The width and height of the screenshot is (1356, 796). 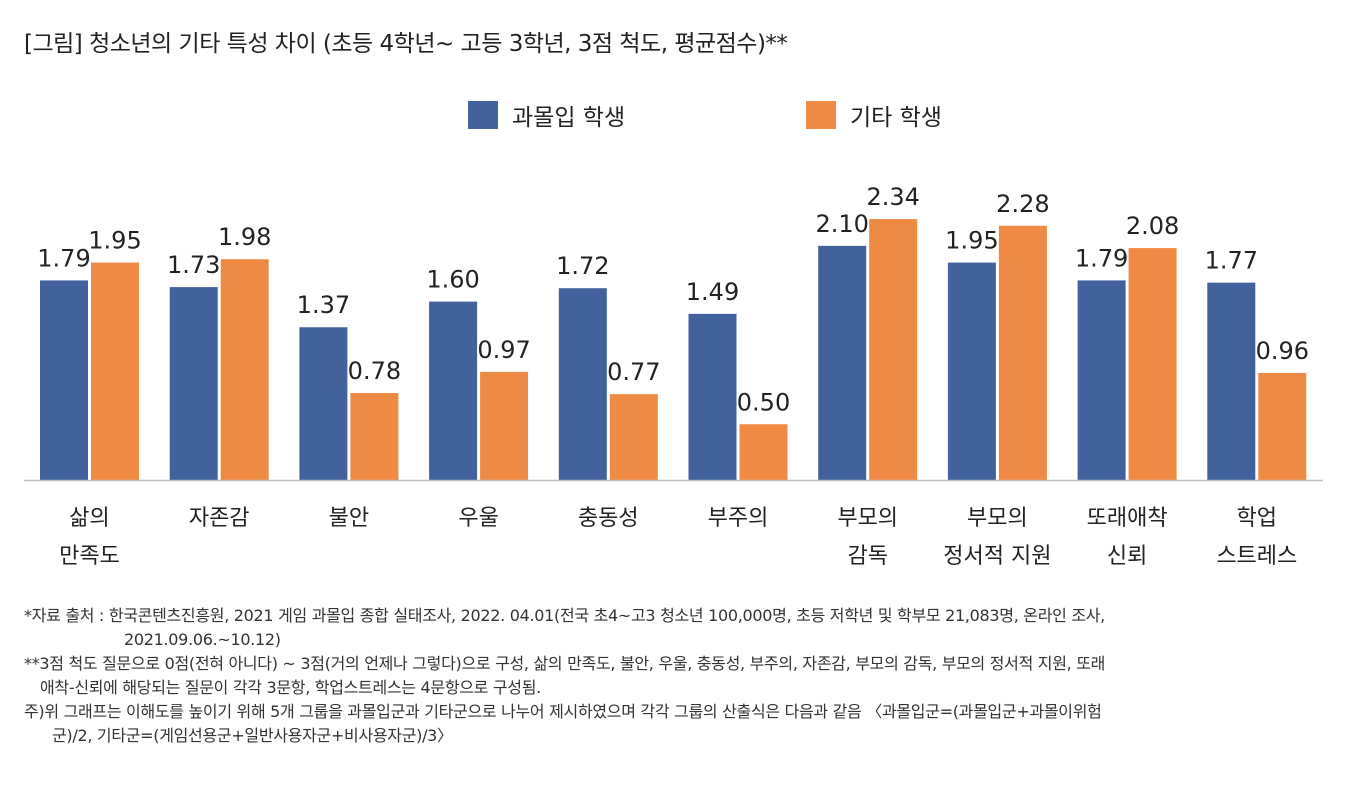 I want to click on footnote-remark-line2: 군)/2, 기타군=(게임선용군+일반사용자군+비사용자군)/3〉, so click(x=252, y=735).